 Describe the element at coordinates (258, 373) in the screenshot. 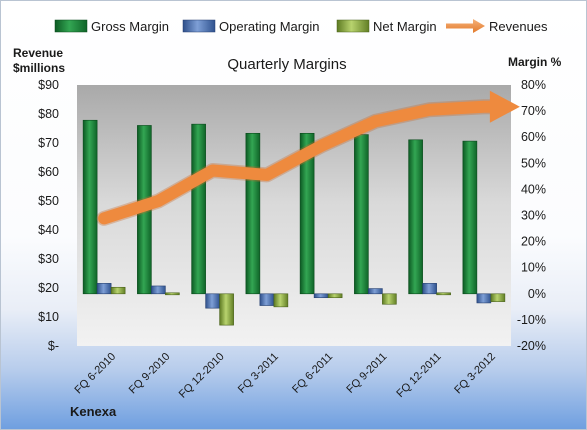

I see `category-label: FQ 3-2011` at that location.